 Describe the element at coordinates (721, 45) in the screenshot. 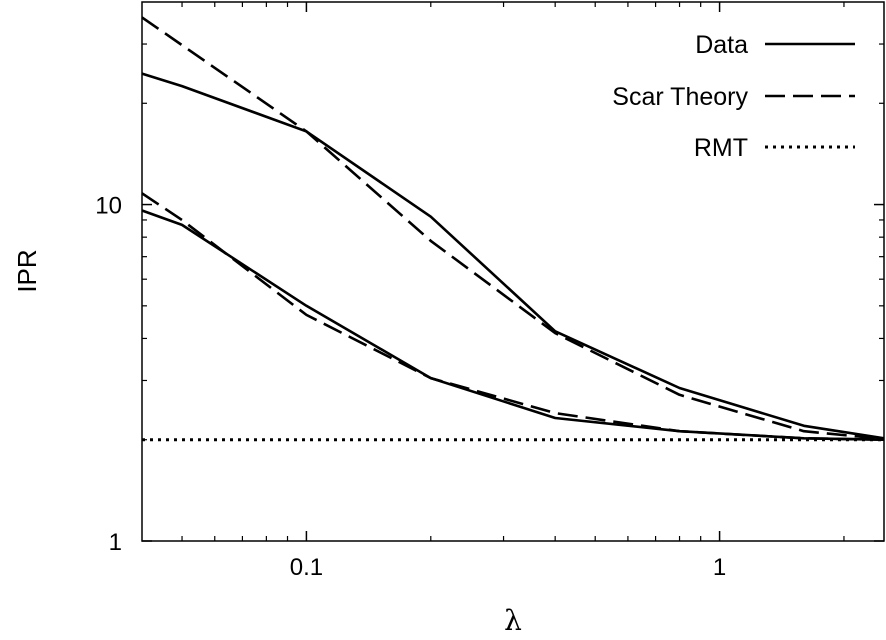

I see `legend-label: Data` at that location.